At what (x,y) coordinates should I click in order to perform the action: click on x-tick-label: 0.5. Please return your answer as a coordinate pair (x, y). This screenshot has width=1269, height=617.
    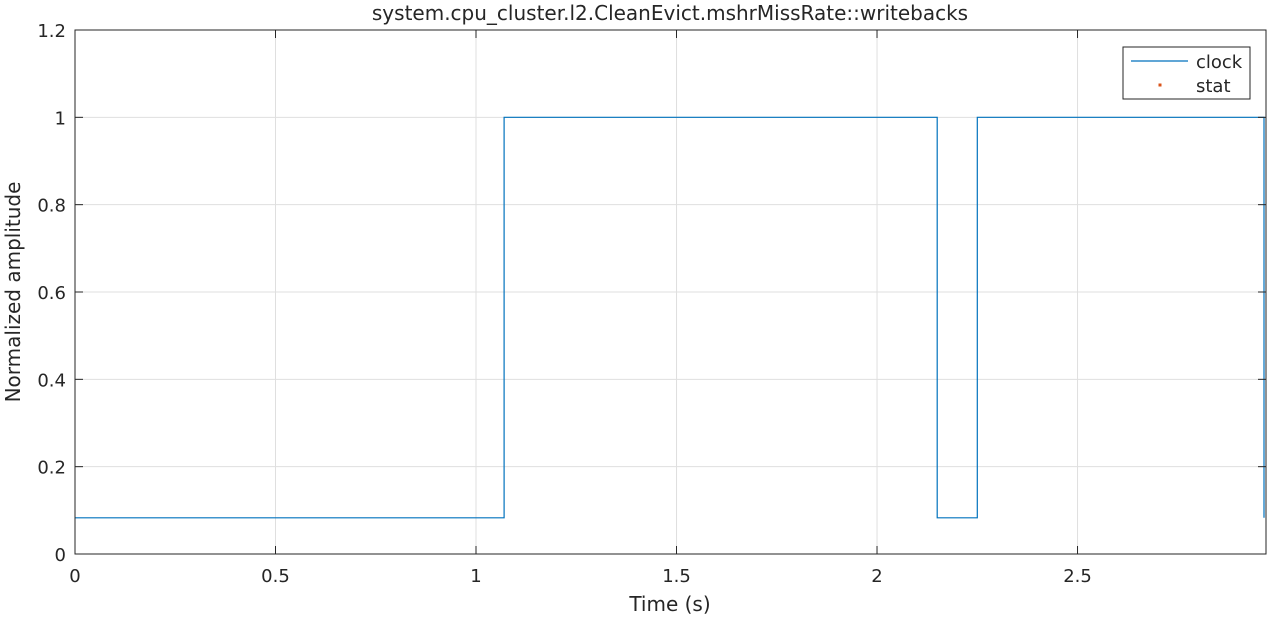
    Looking at the image, I should click on (275, 576).